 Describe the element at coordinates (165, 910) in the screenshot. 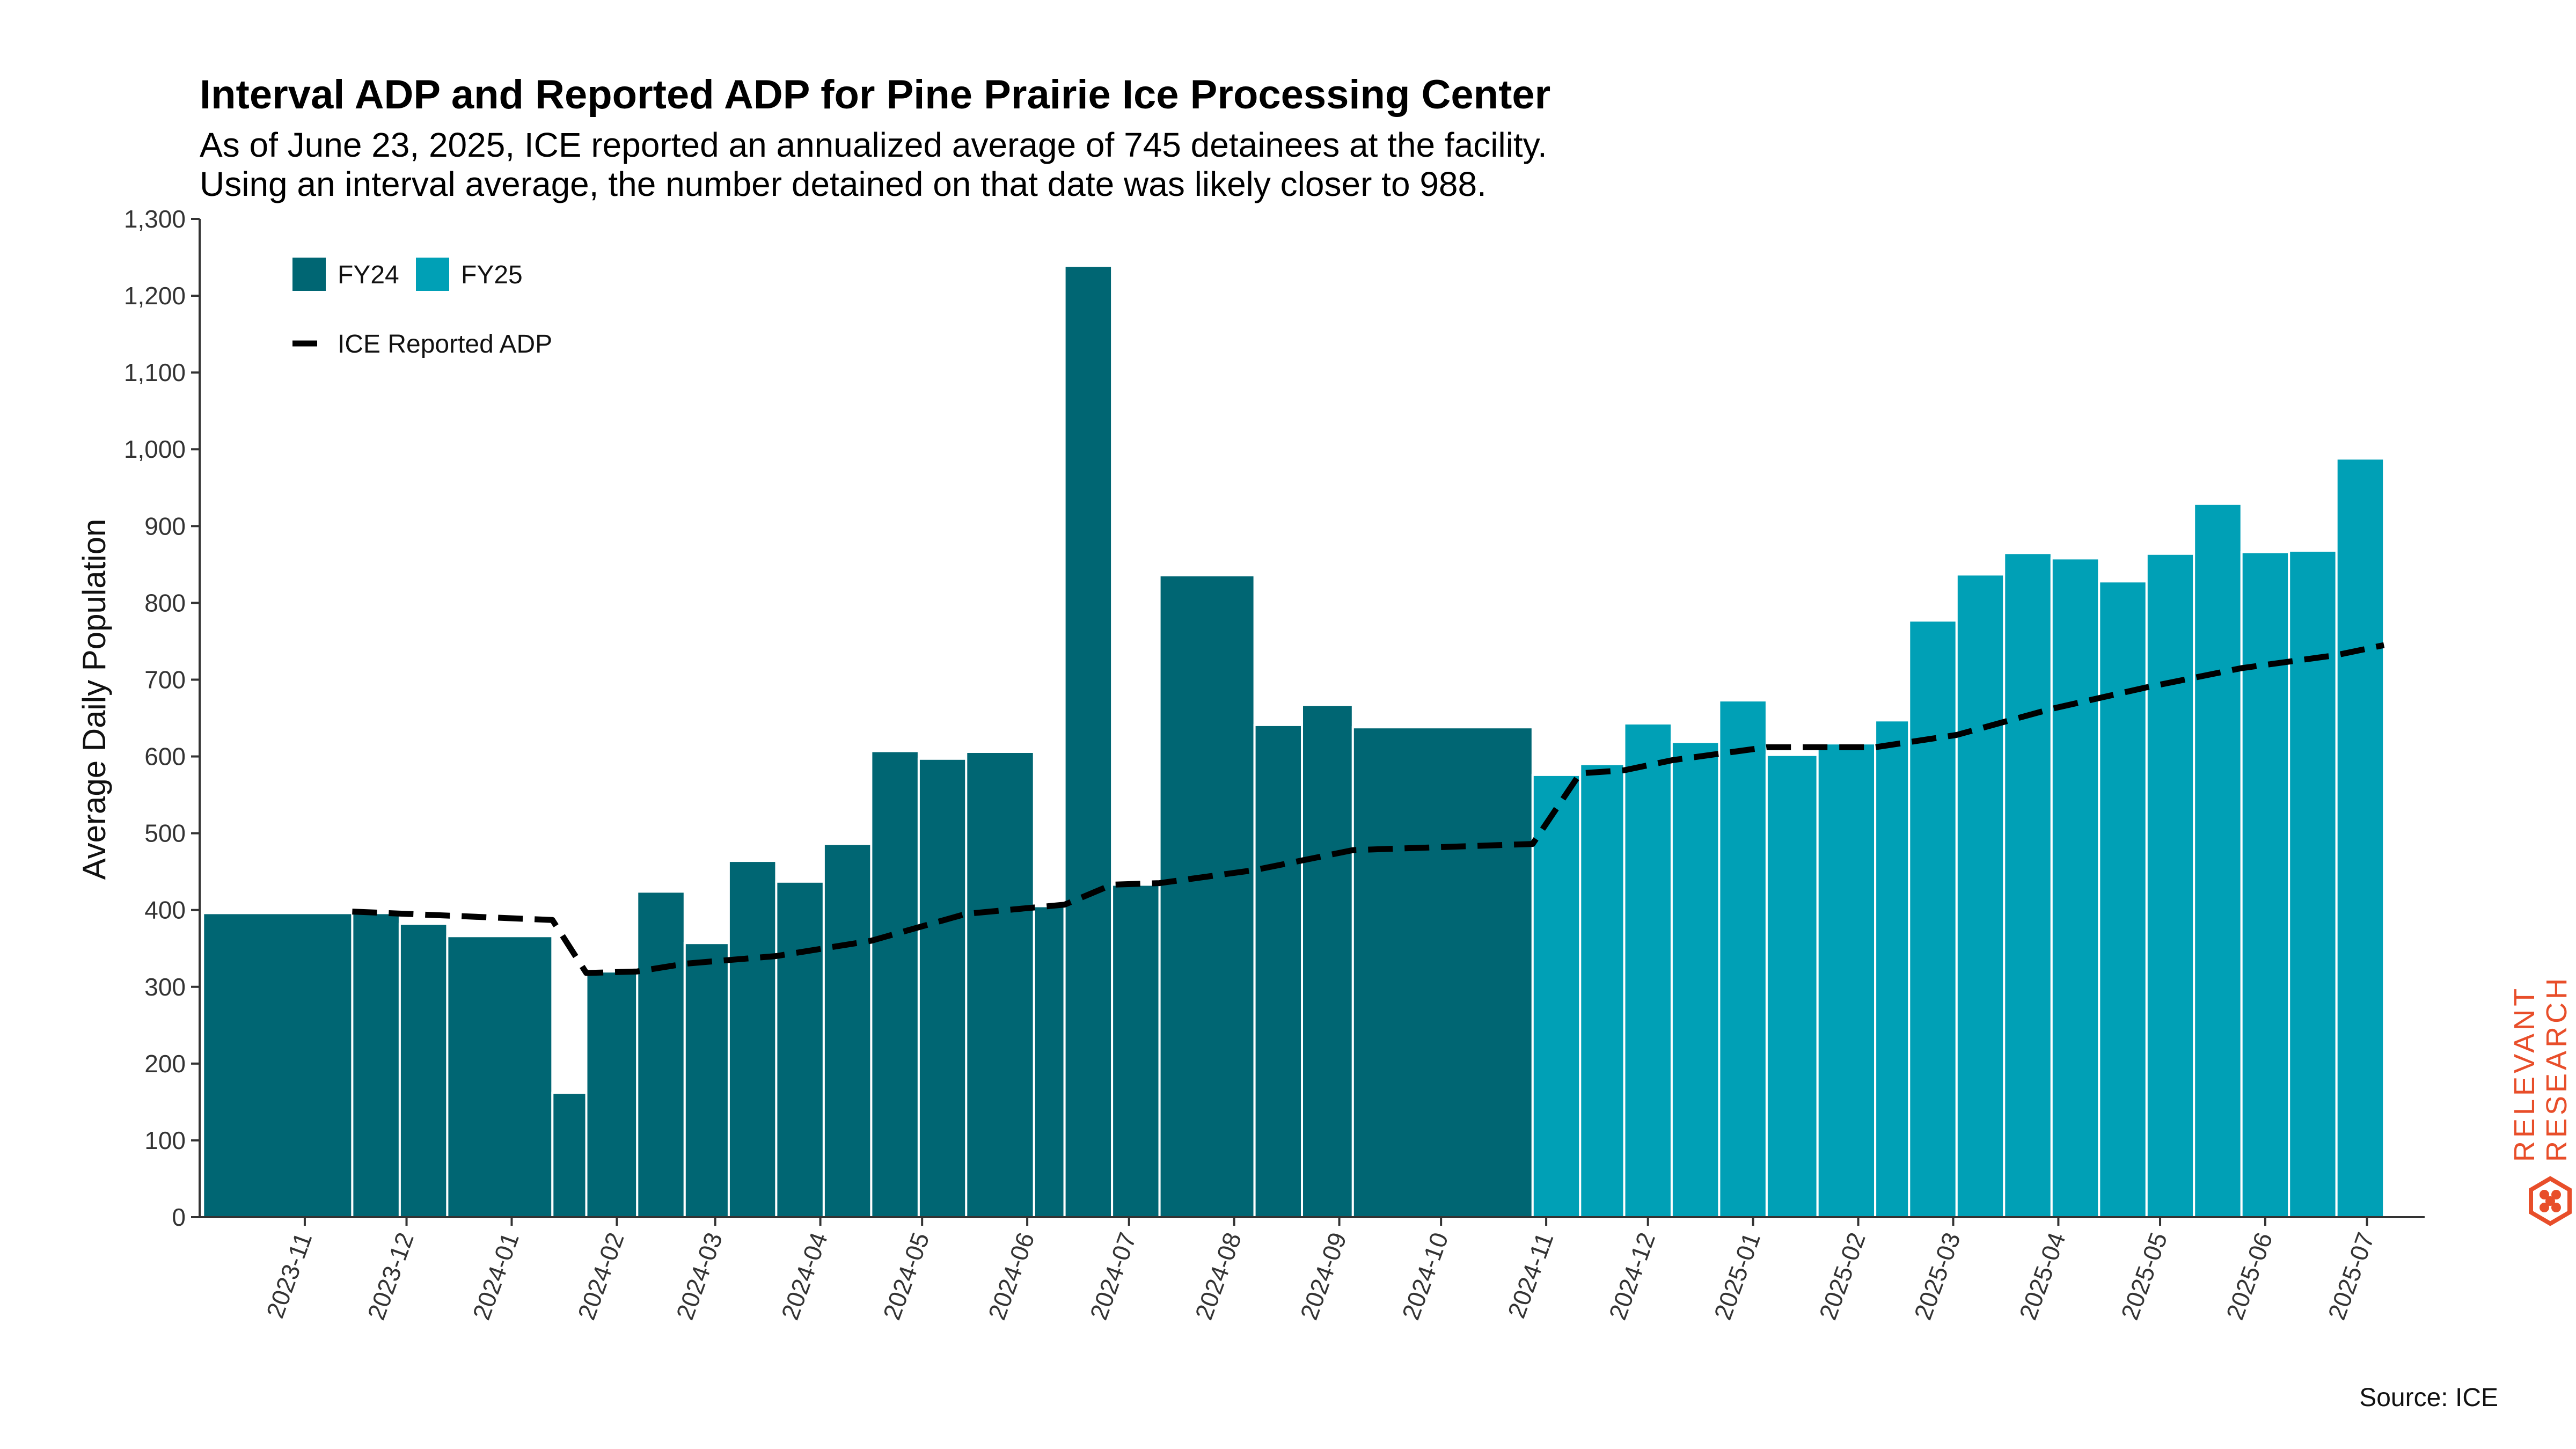

I see `y-tick-label-4: 400` at that location.